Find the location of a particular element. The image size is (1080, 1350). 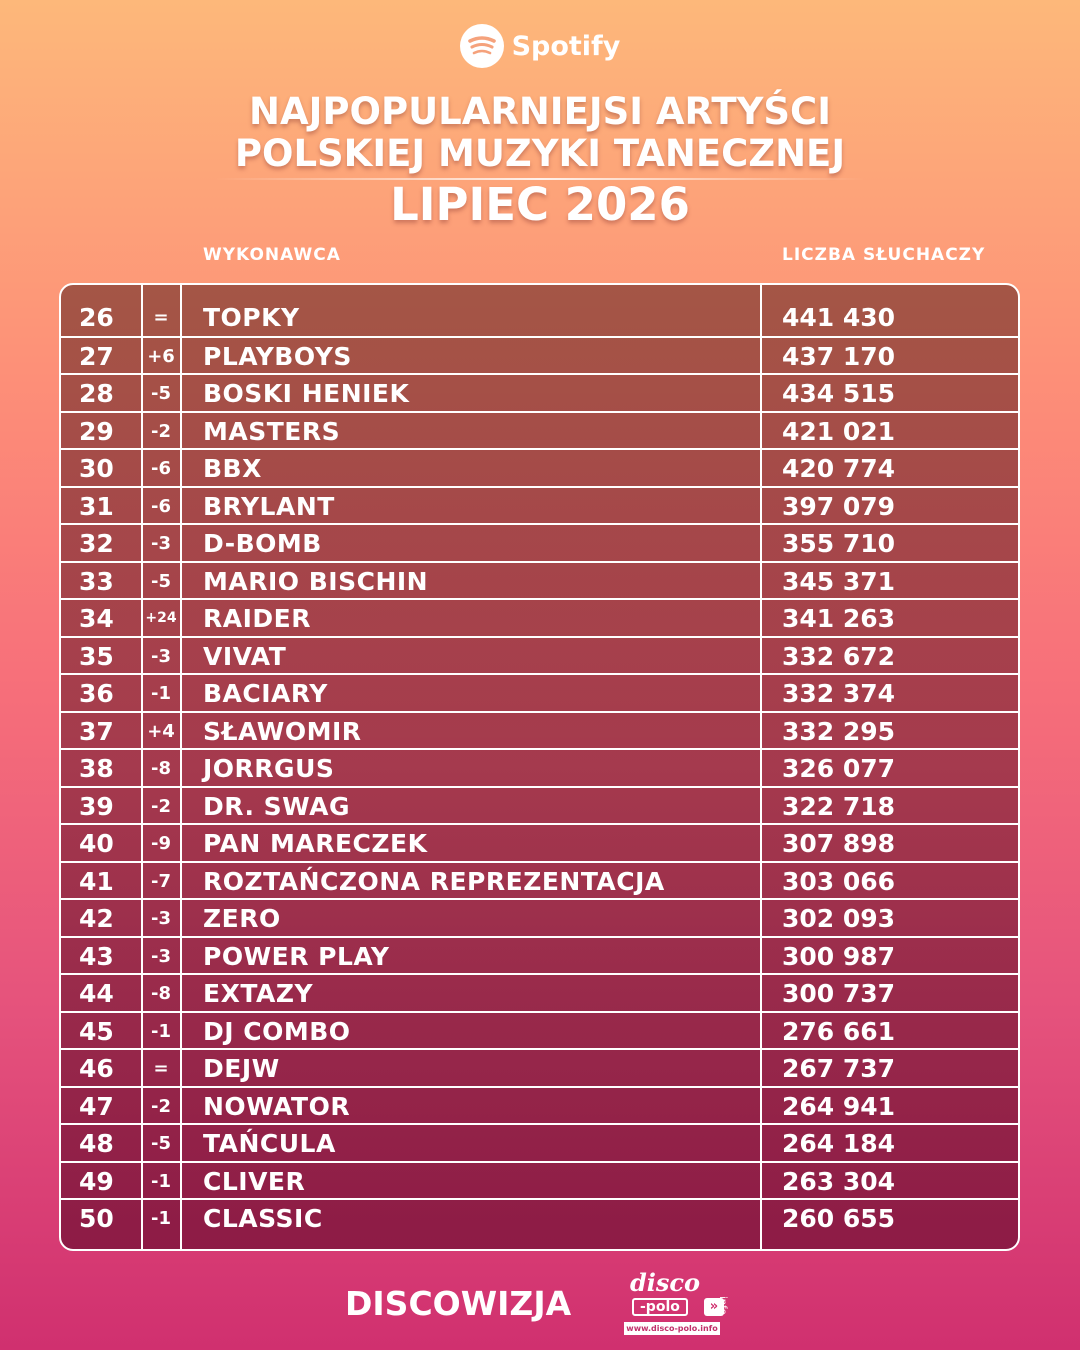

table-row: 41 -7 ROZTAŃCZONA REPREZENTACJA 303 066 is located at coordinates (539, 879).